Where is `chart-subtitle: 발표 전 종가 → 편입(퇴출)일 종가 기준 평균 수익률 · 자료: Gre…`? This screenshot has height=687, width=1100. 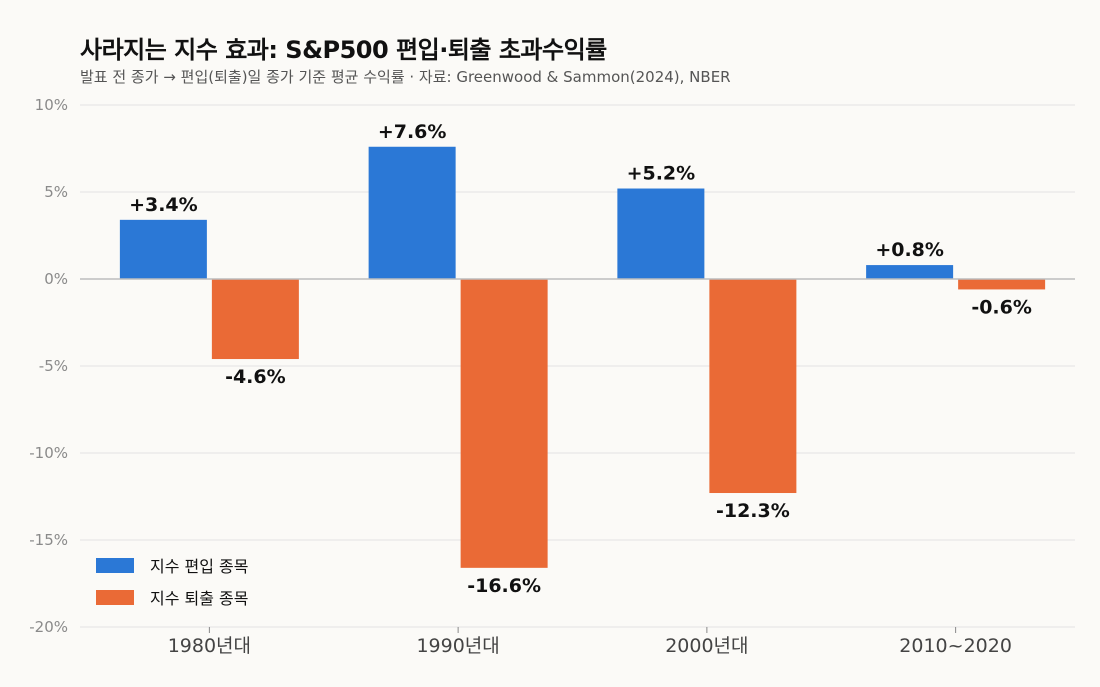 chart-subtitle: 발표 전 종가 → 편입(퇴출)일 종가 기준 평균 수익률 · 자료: Gre… is located at coordinates (405, 77).